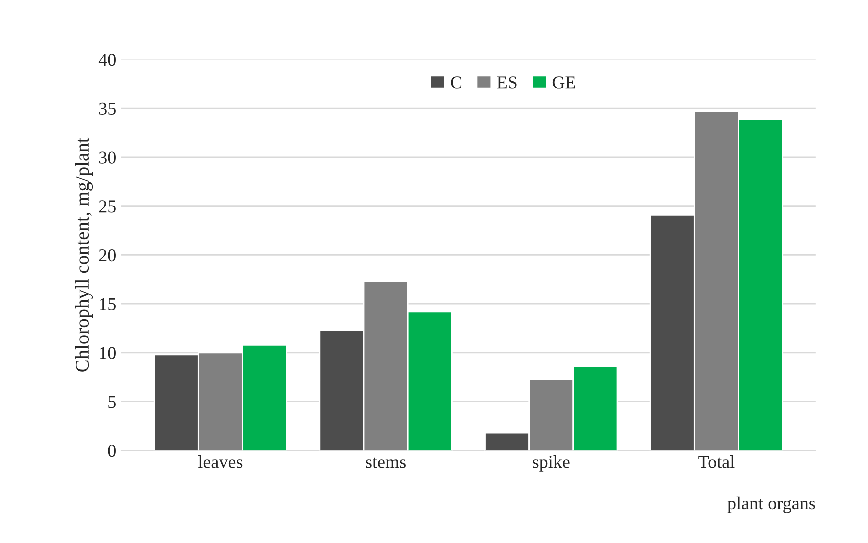 Image resolution: width=868 pixels, height=543 pixels. Describe the element at coordinates (84, 255) in the screenshot. I see `y-axis-title: Chlorophyll content, mg/plant` at that location.